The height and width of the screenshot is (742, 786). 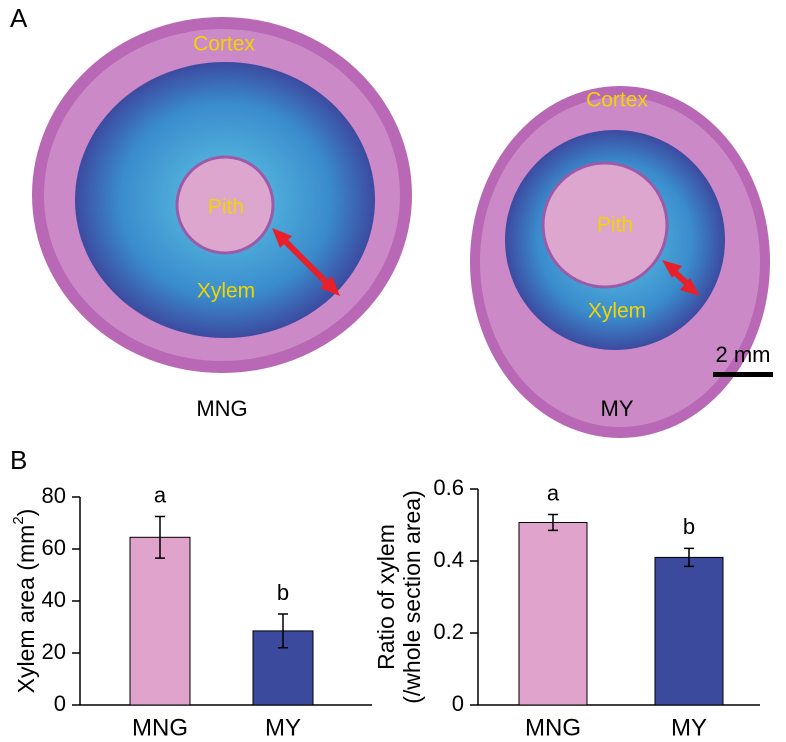 What do you see at coordinates (386, 597) in the screenshot?
I see `y-axis-label: Ratio of xylem` at bounding box center [386, 597].